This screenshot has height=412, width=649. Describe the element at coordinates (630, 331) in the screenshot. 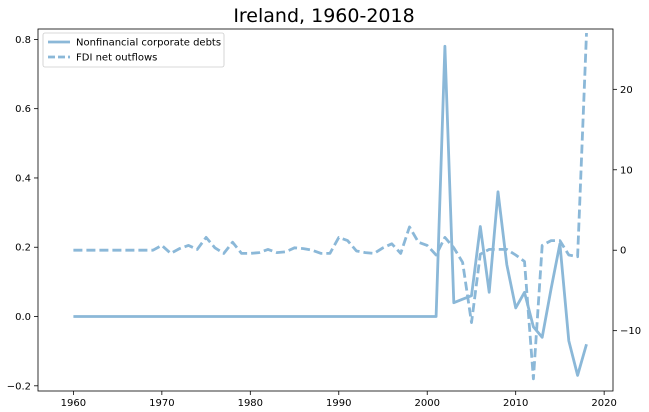

I see `y-right-tick-label: −10` at that location.